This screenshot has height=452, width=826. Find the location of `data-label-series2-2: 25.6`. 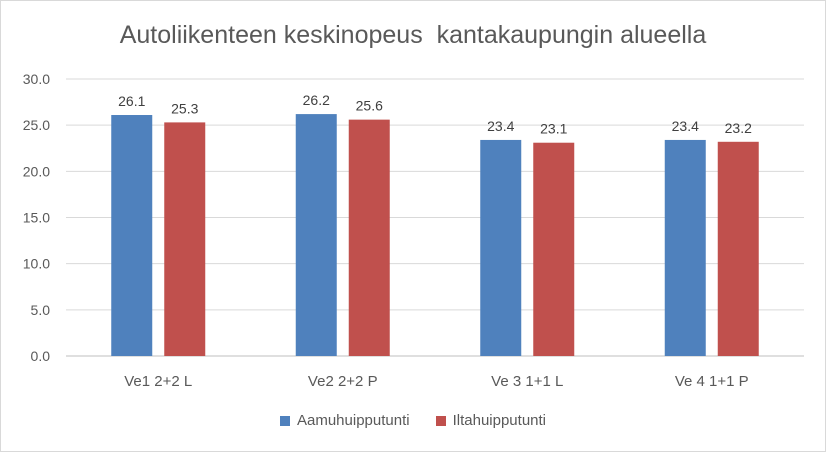

data-label-series2-2: 25.6 is located at coordinates (369, 106).